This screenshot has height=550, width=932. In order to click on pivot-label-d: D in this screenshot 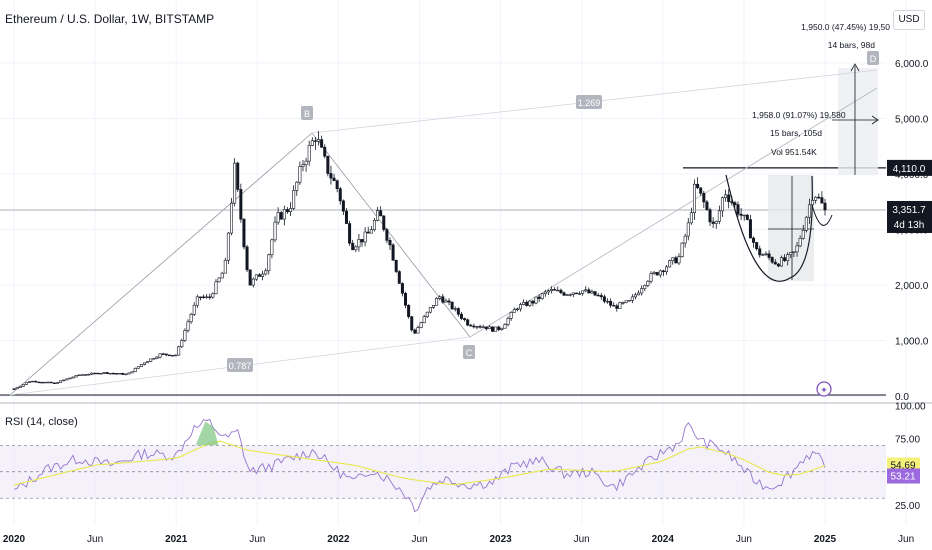, I will do `click(873, 59)`.